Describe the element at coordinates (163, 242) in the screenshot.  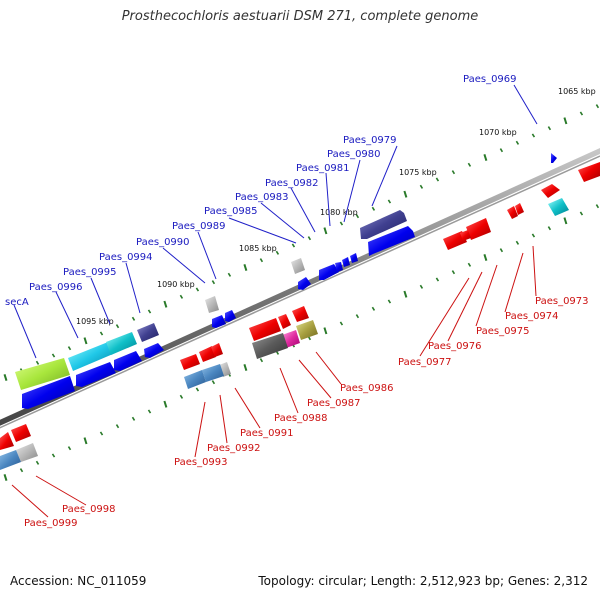
I see `gene-label-paes-0990: Paes_0990` at that location.